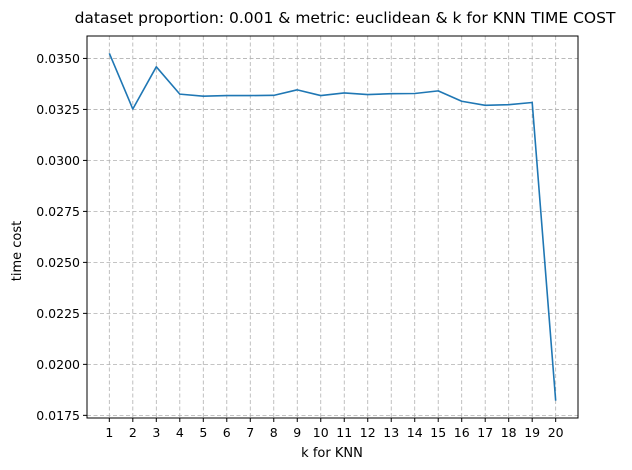 This screenshot has height=470, width=632. I want to click on x-tick-label: 4, so click(180, 432).